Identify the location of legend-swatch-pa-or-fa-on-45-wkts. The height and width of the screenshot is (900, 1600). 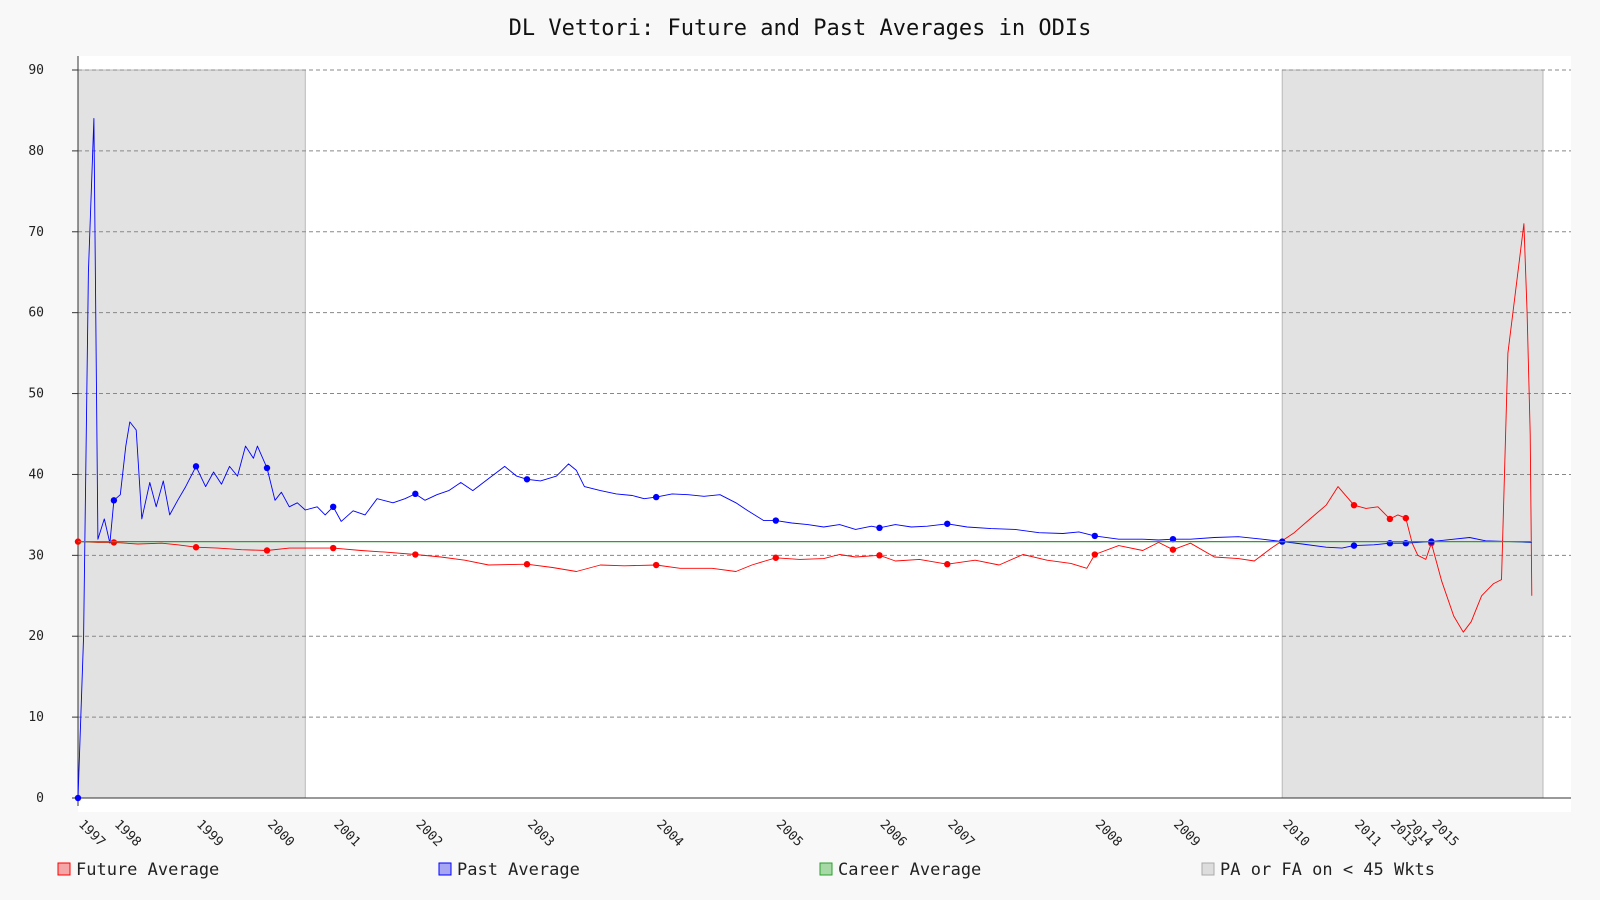
(1208, 869).